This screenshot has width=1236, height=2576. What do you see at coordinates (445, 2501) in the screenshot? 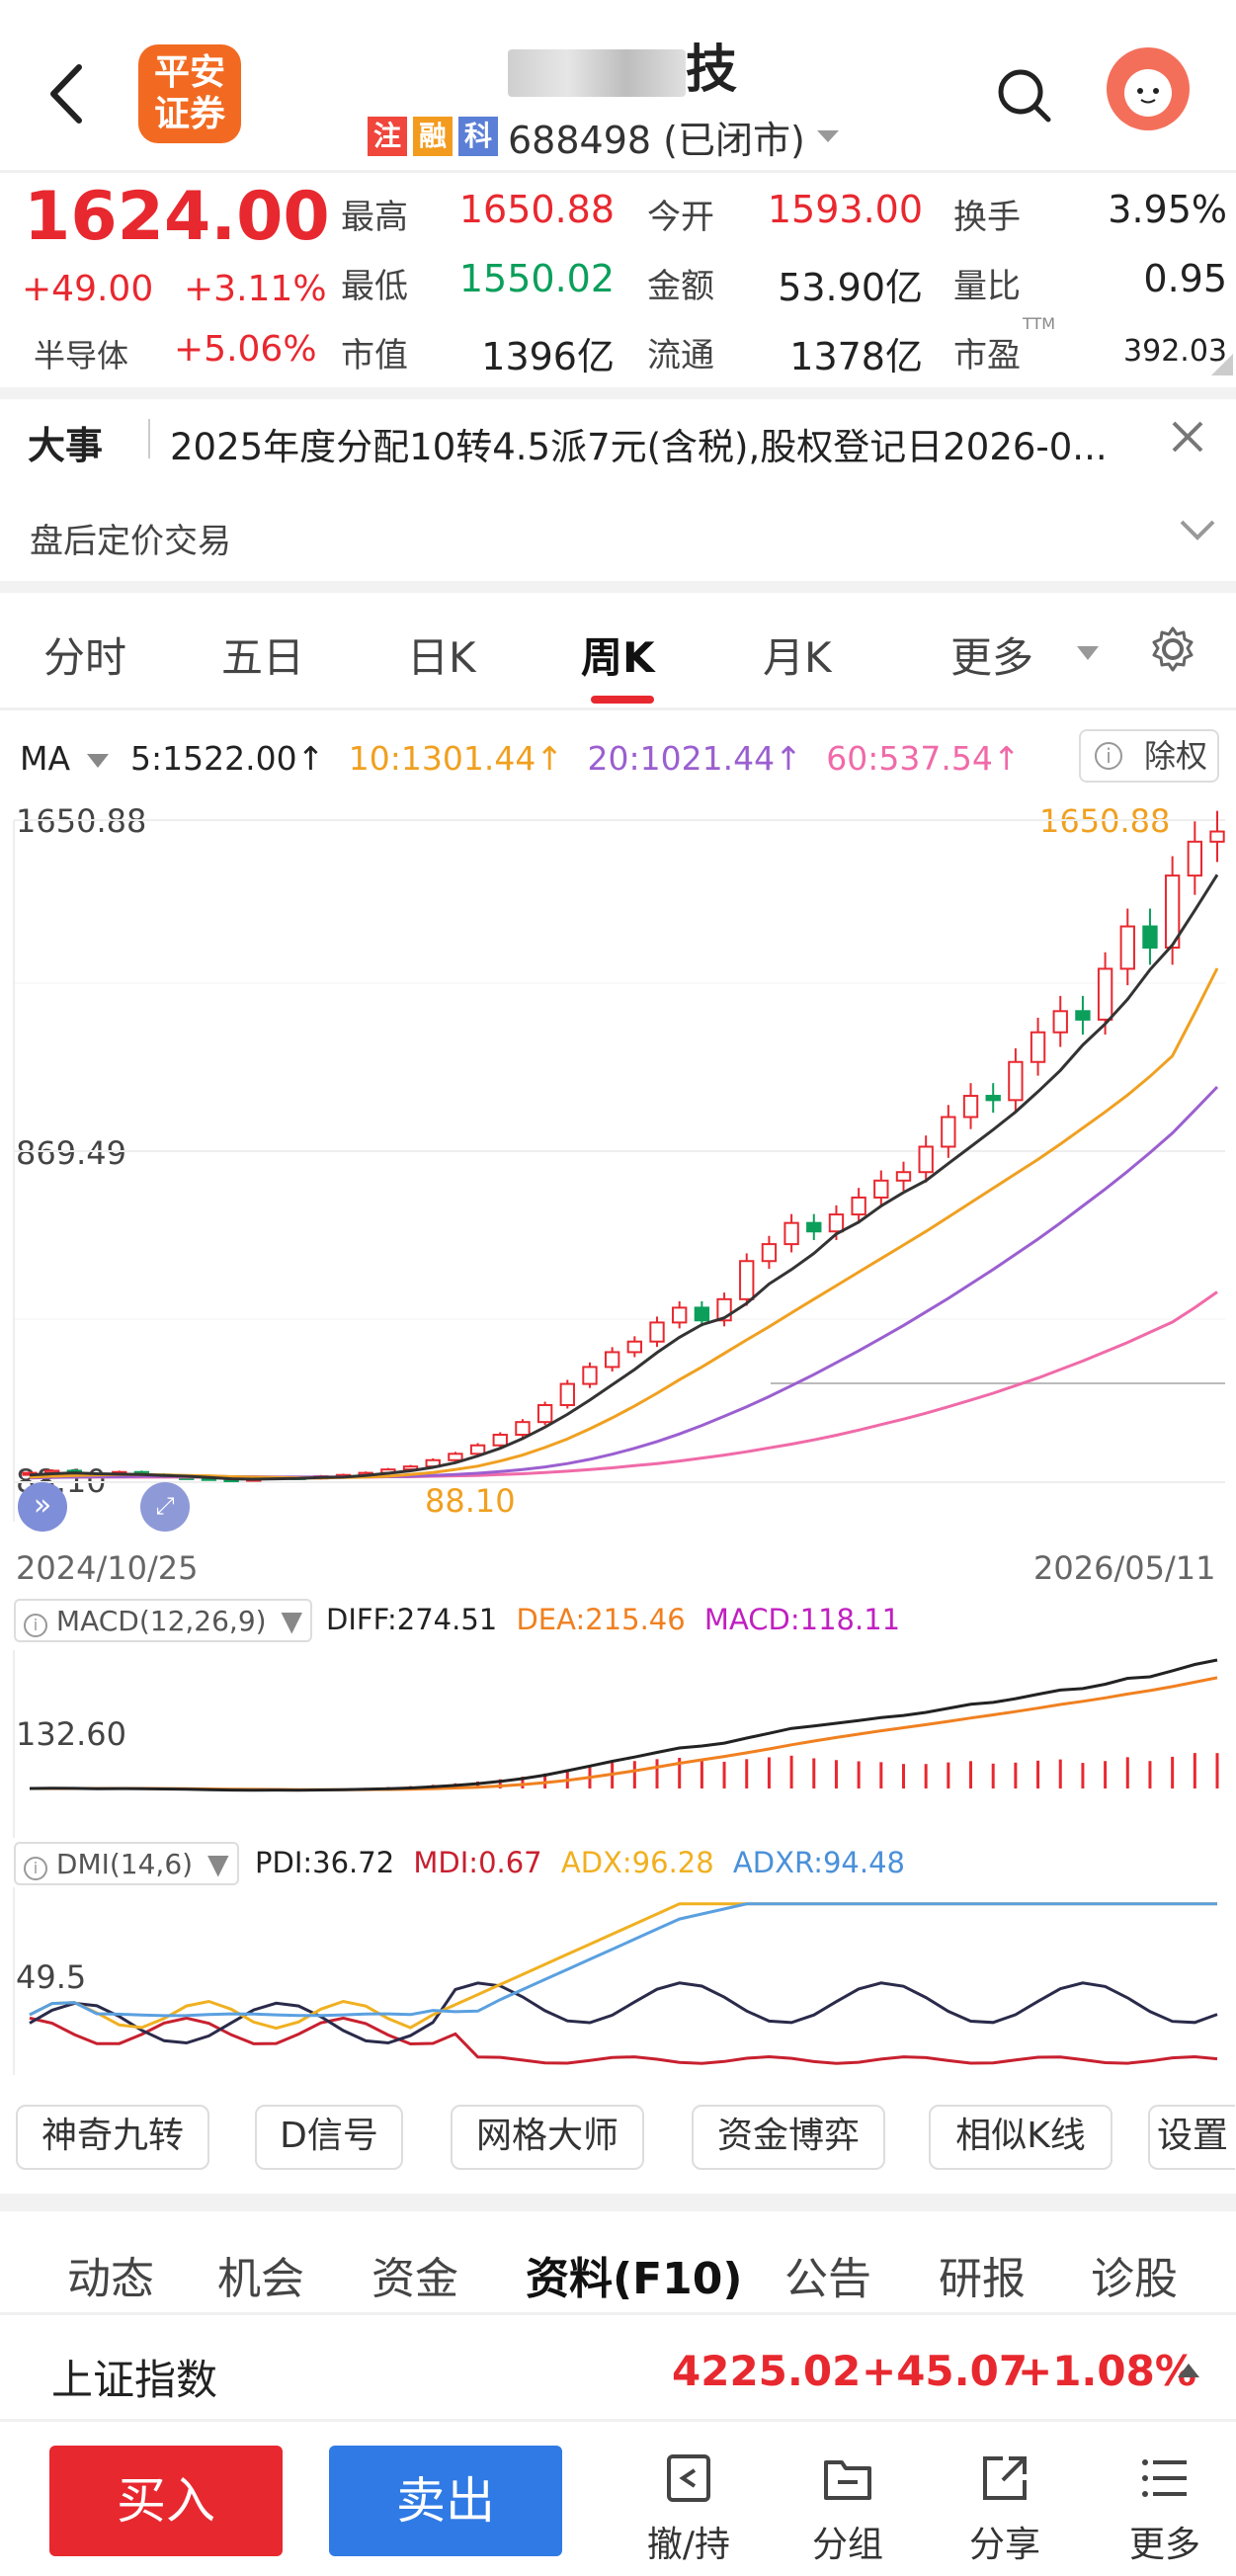
I see `sell-button: 卖出` at bounding box center [445, 2501].